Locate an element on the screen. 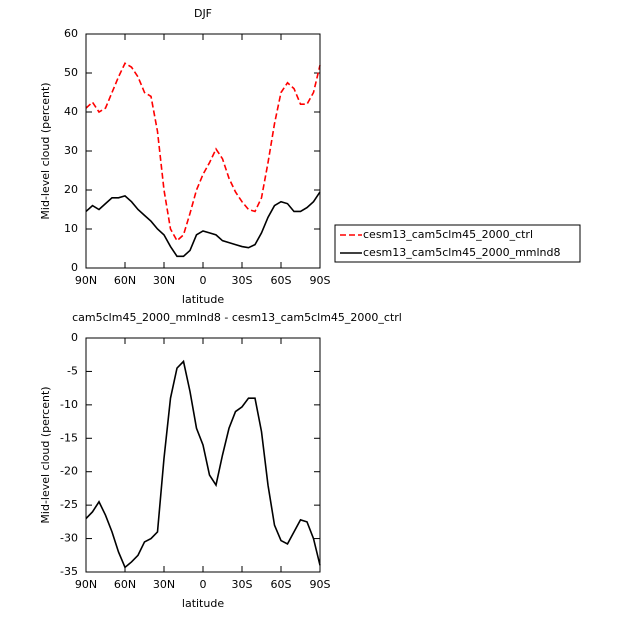 The height and width of the screenshot is (618, 618). legend-label: cesm13_cam5clm45_2000_mmlnd8 is located at coordinates (462, 252).